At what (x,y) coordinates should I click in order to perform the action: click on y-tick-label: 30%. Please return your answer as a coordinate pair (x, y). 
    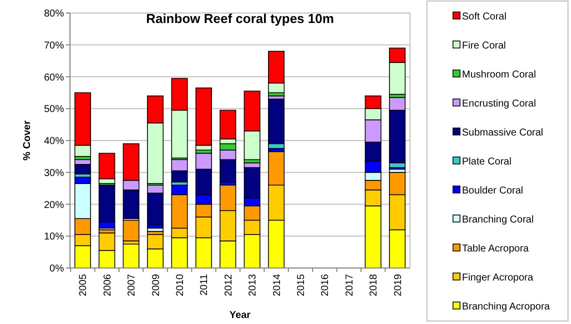
    Looking at the image, I should click on (54, 173).